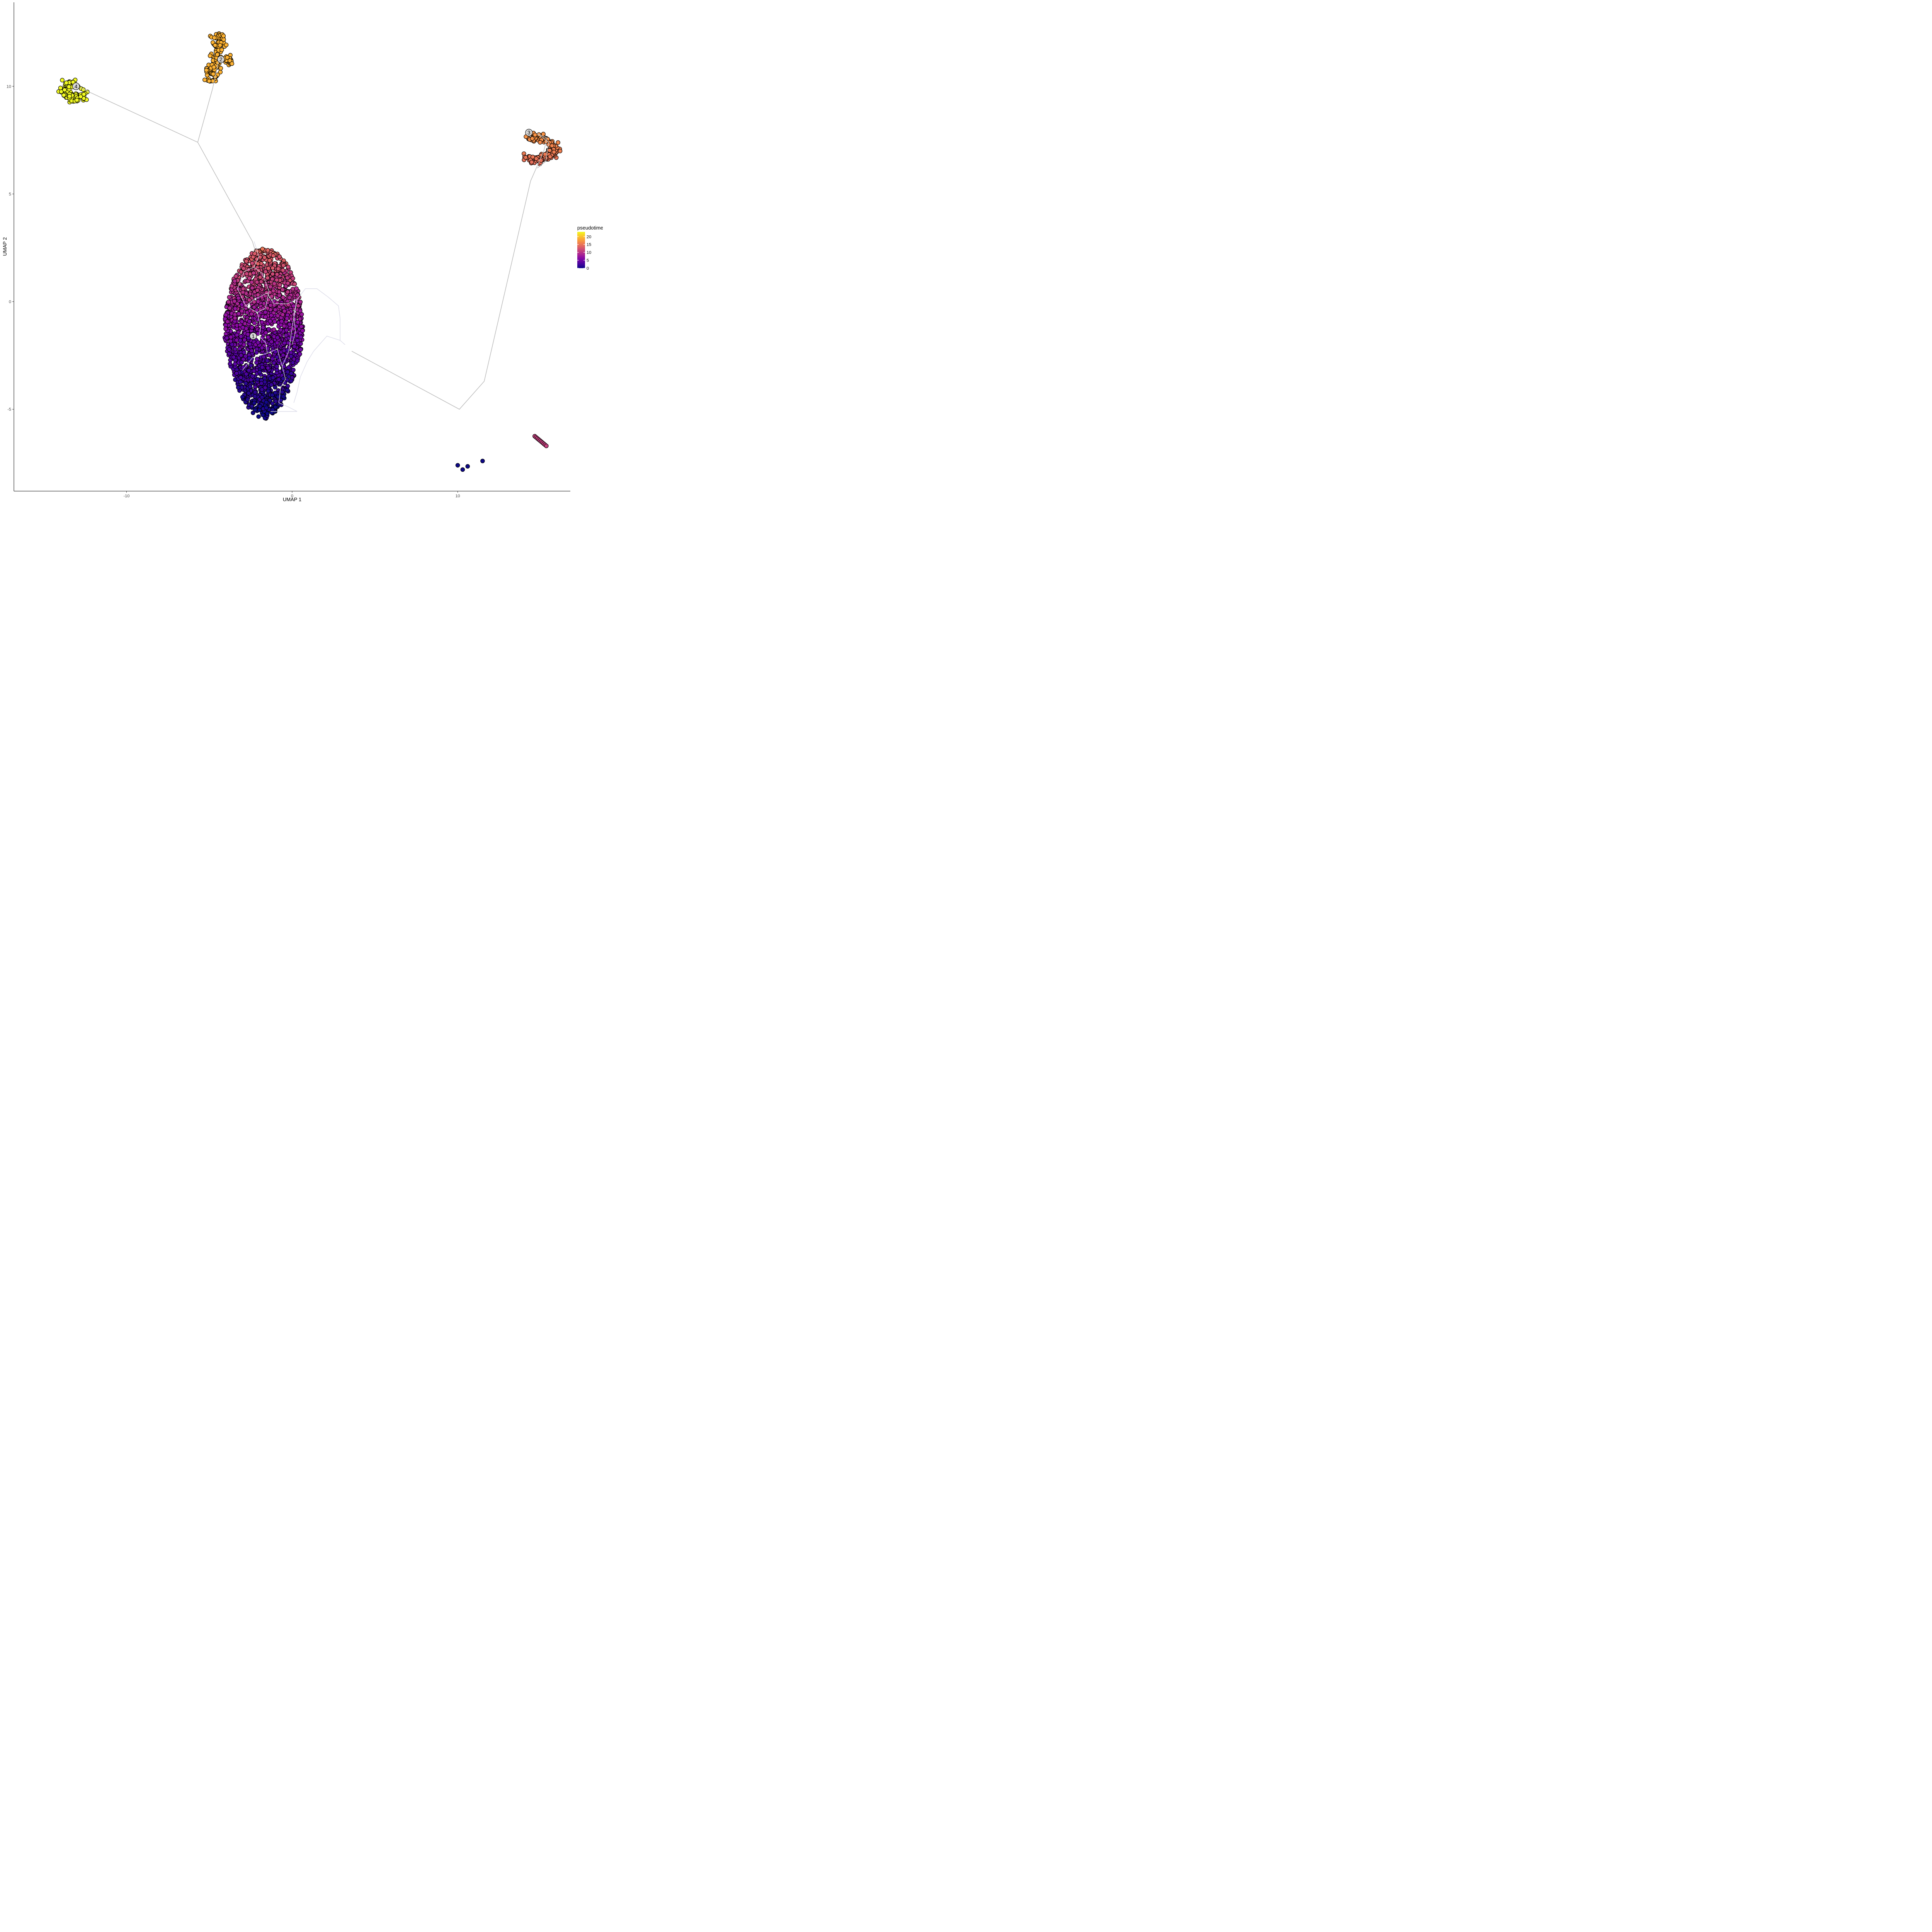 Image resolution: width=1932 pixels, height=1932 pixels. Describe the element at coordinates (292, 496) in the screenshot. I see `x-tick-label: 0` at that location.